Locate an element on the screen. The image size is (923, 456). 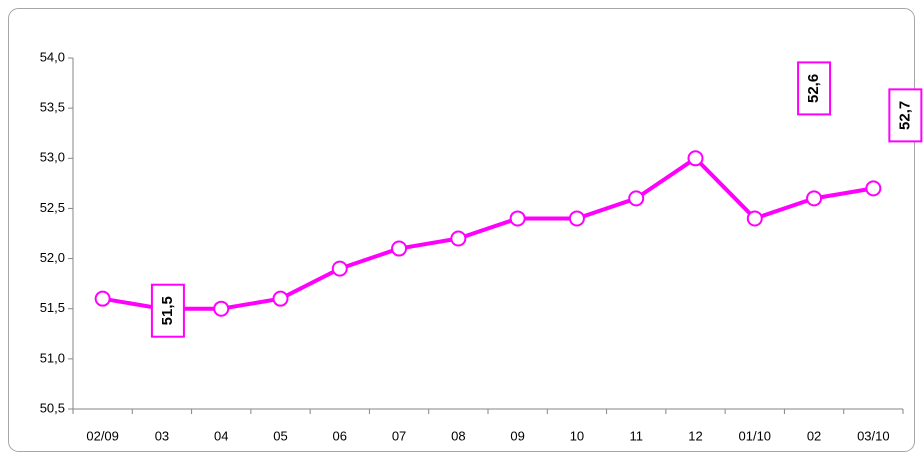
x-tick-label: 02/09 is located at coordinates (102, 435).